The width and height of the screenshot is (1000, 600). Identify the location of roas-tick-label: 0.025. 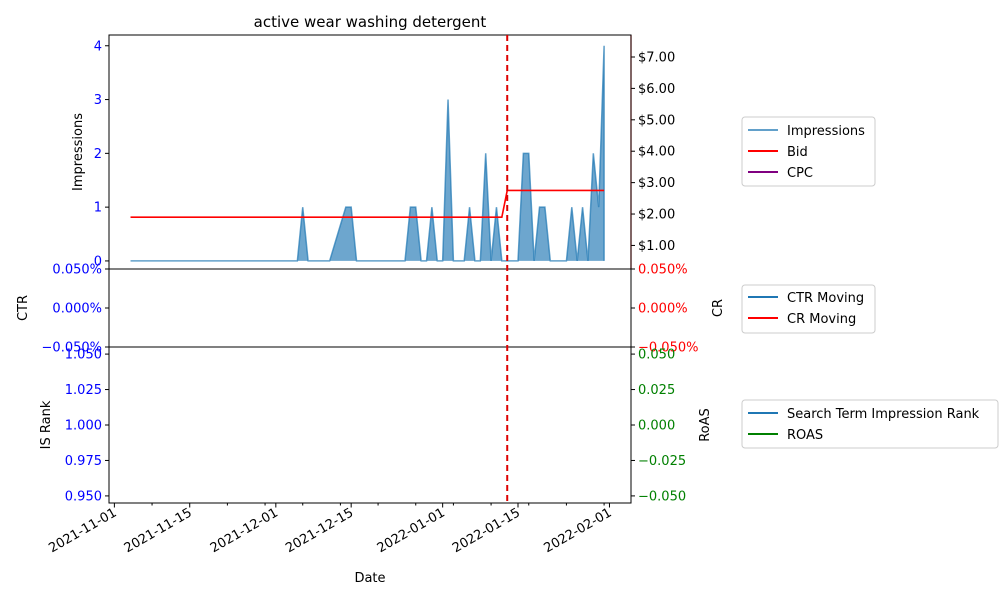
(656, 390).